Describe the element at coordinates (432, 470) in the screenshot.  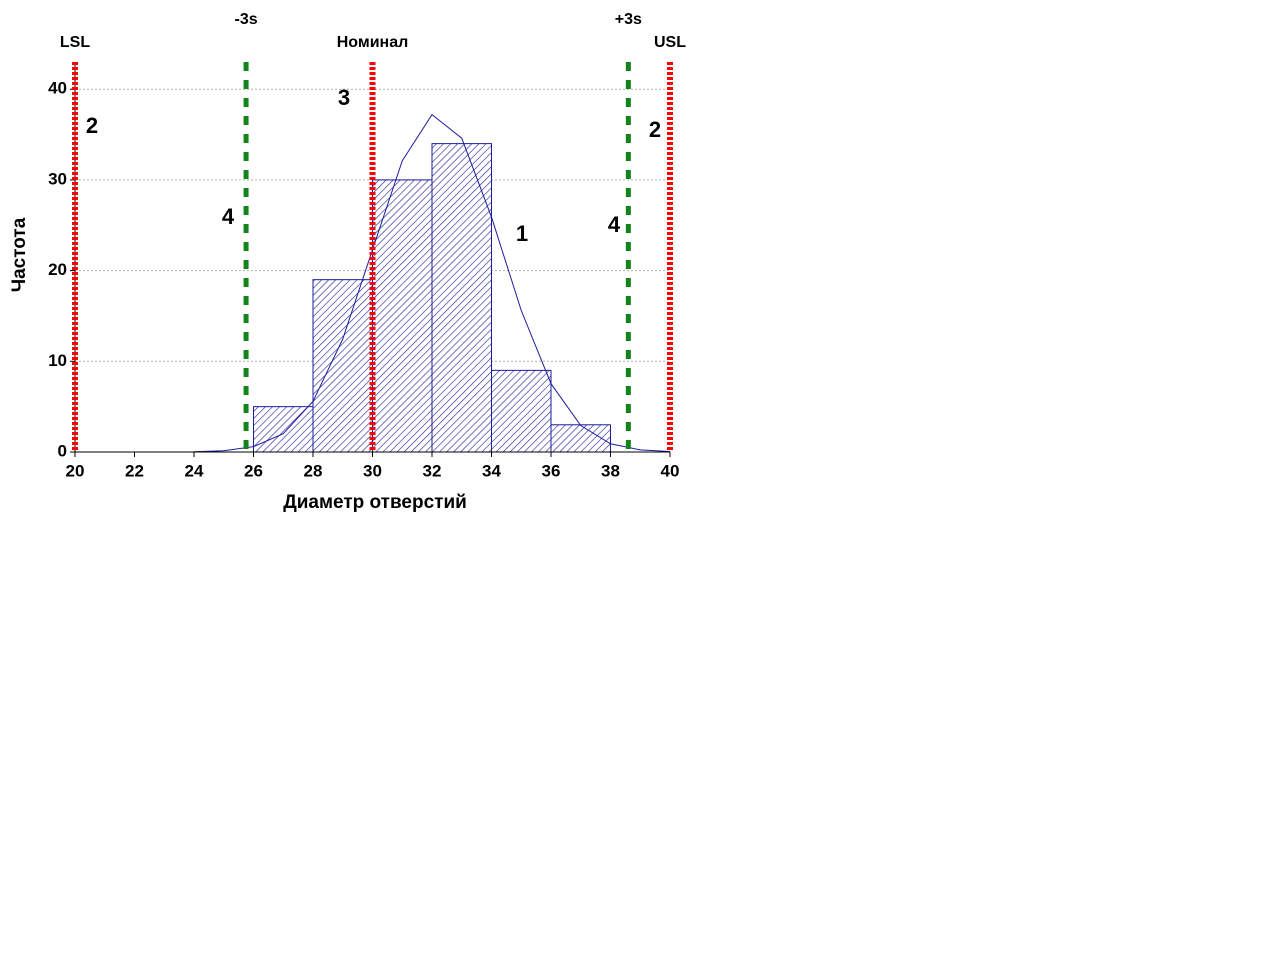
I see `x-tick-label: 32` at that location.